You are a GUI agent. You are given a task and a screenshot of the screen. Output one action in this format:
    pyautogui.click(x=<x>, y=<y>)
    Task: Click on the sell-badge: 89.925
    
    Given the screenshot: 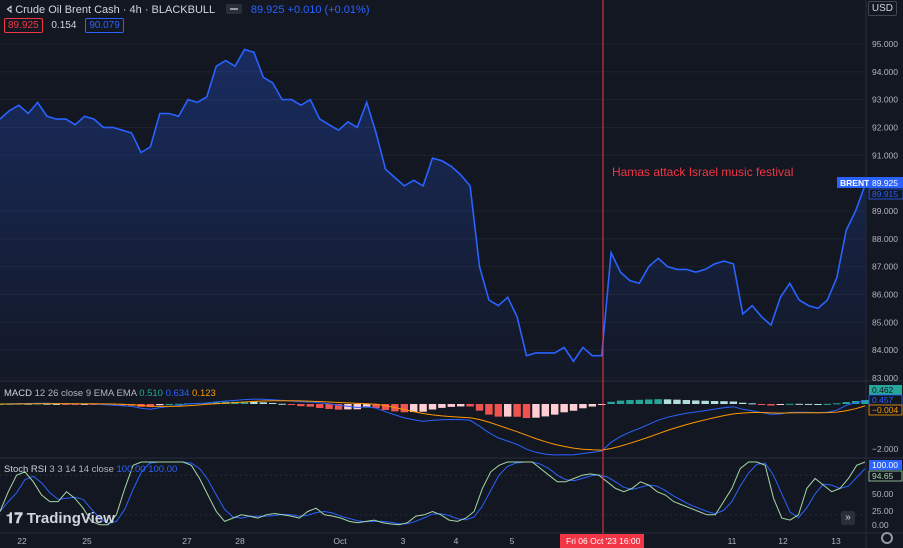 What is the action you would take?
    pyautogui.click(x=23, y=25)
    